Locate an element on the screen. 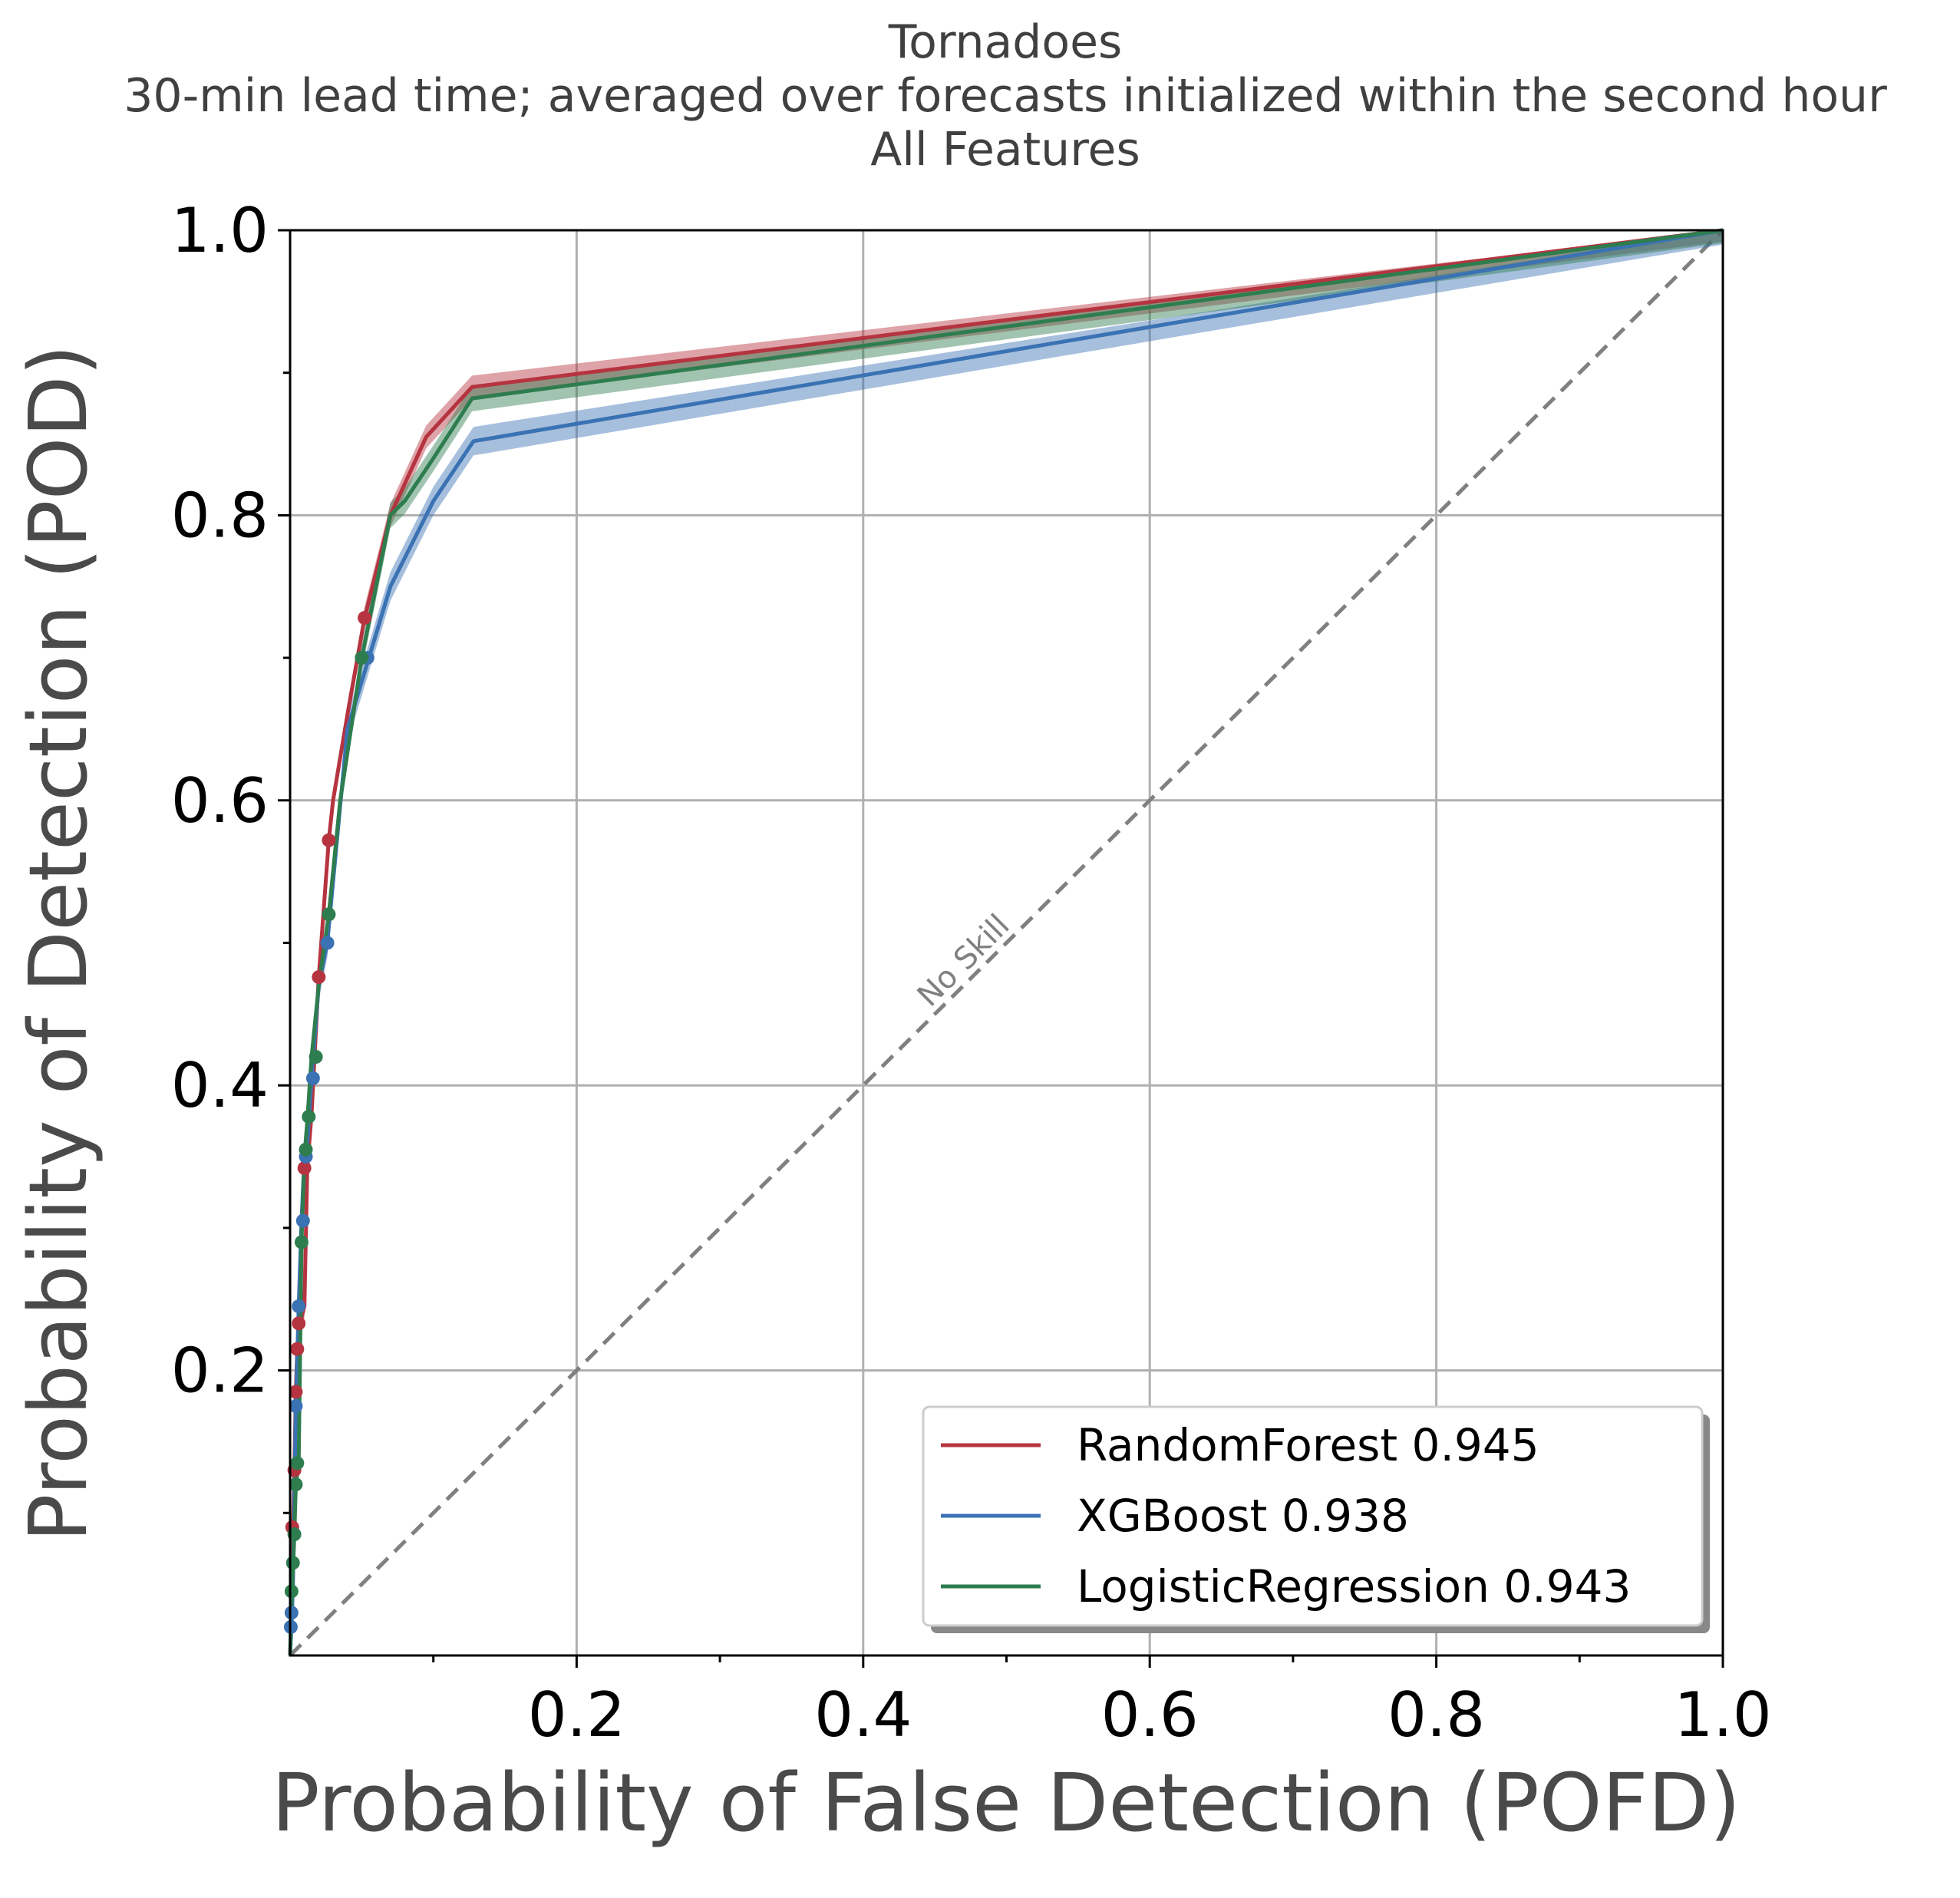 The height and width of the screenshot is (1898, 1960). legend-label-1: XGBoost 0.938 is located at coordinates (1243, 1516).